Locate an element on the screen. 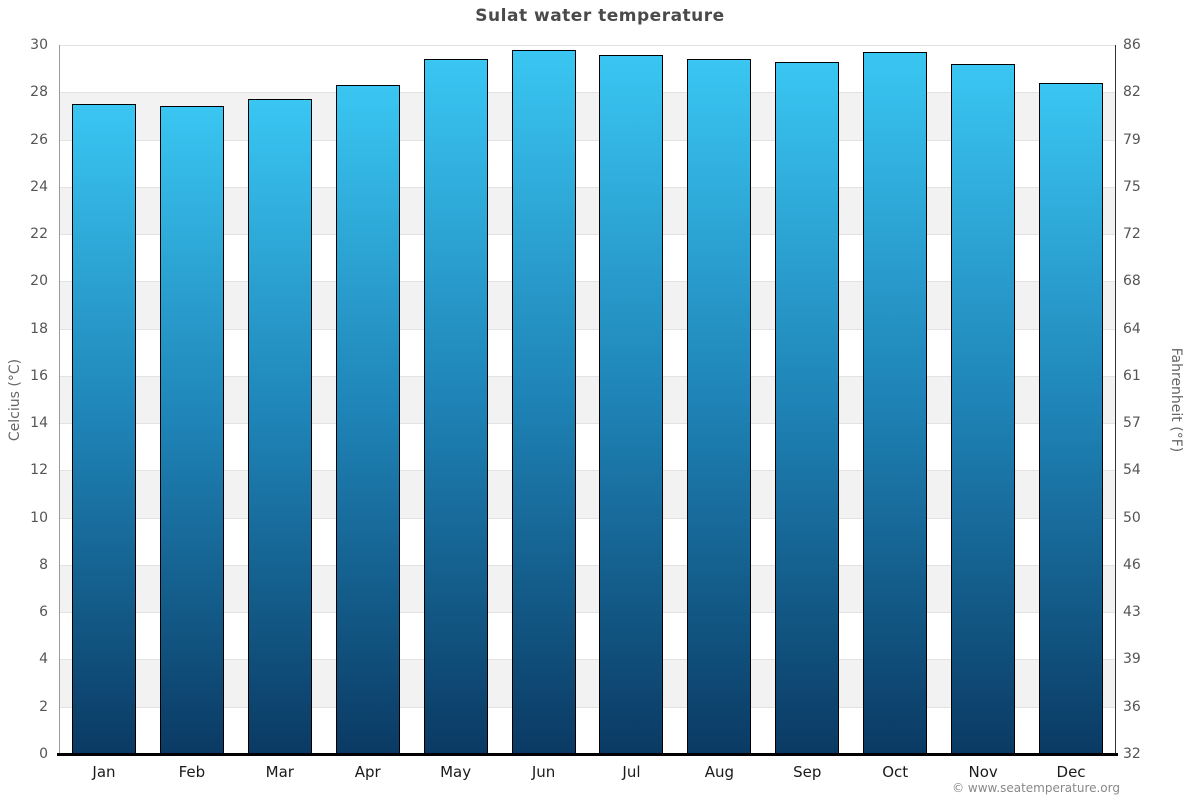  bar-feb is located at coordinates (192, 430).